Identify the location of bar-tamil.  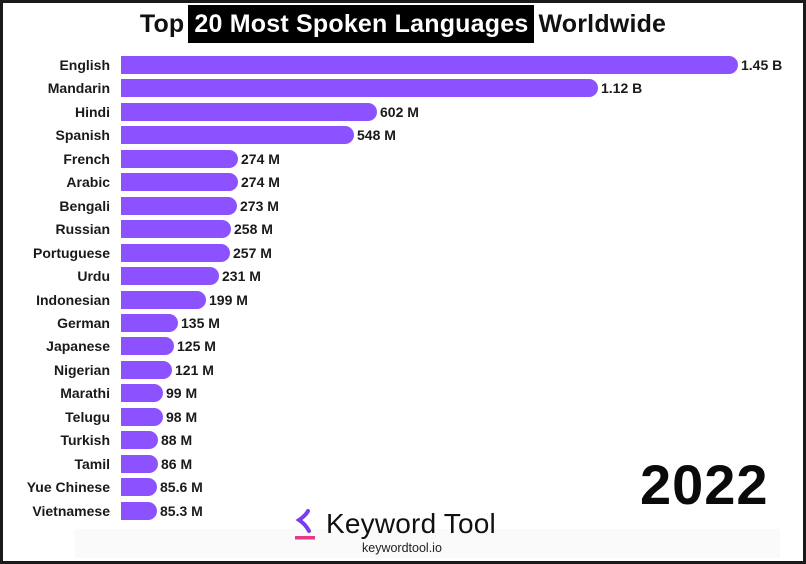
(139, 464).